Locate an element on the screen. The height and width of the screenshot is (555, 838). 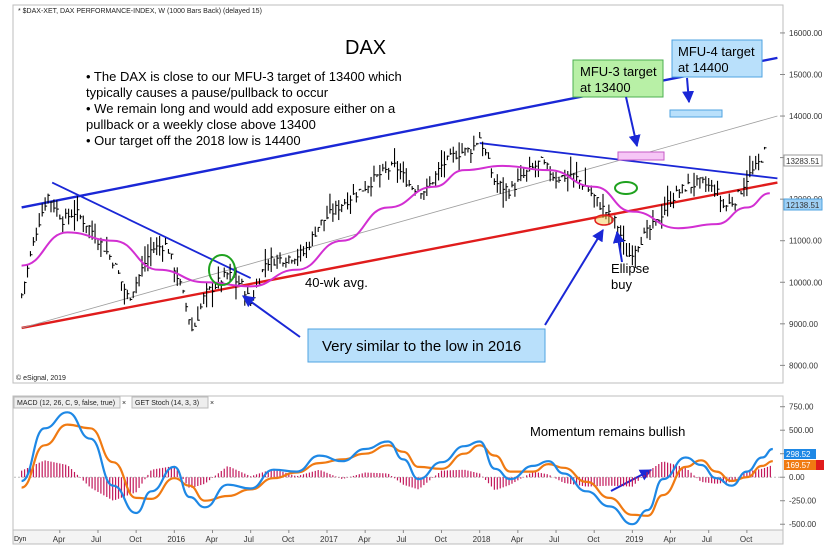
bullet-line-4: pullback or a weekly close above 13400 is located at coordinates (201, 124).